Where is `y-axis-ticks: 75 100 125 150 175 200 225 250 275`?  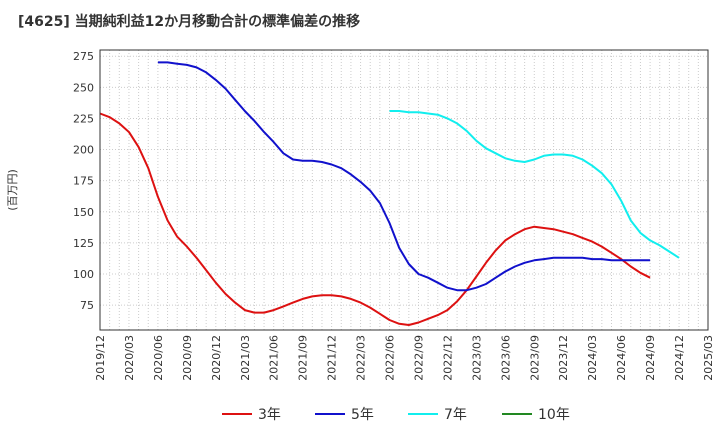
y-axis-ticks: 75 100 125 150 175 200 225 250 275 is located at coordinates (83, 181).